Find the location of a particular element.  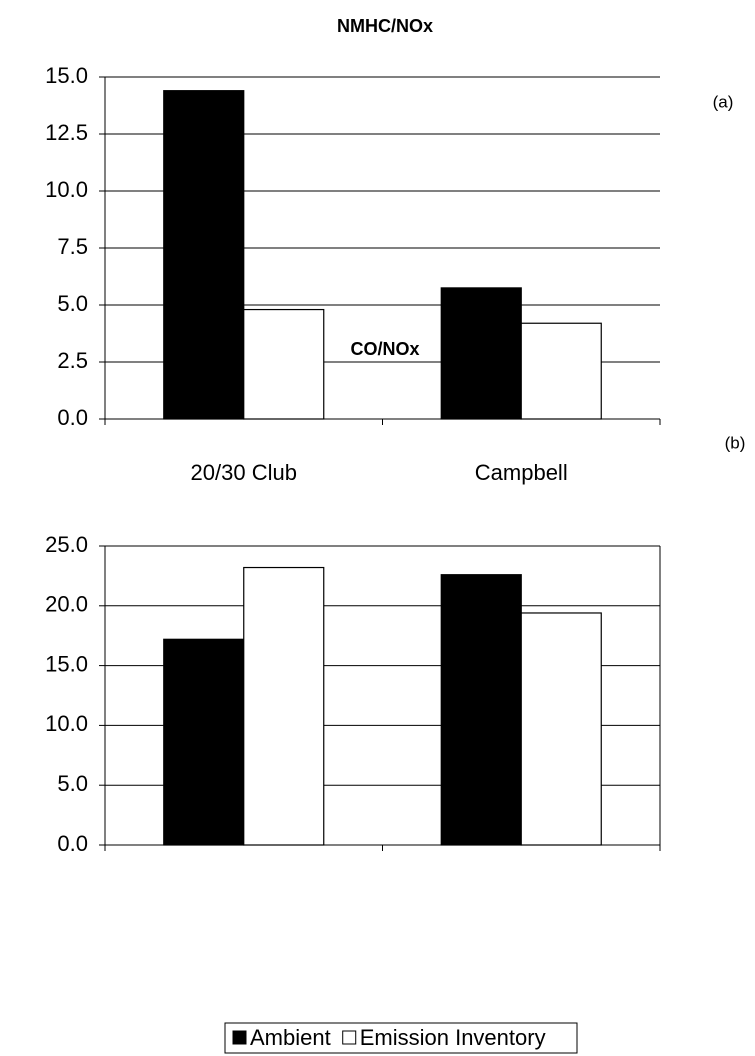

chart-title: CO/NOx is located at coordinates (384, 349).